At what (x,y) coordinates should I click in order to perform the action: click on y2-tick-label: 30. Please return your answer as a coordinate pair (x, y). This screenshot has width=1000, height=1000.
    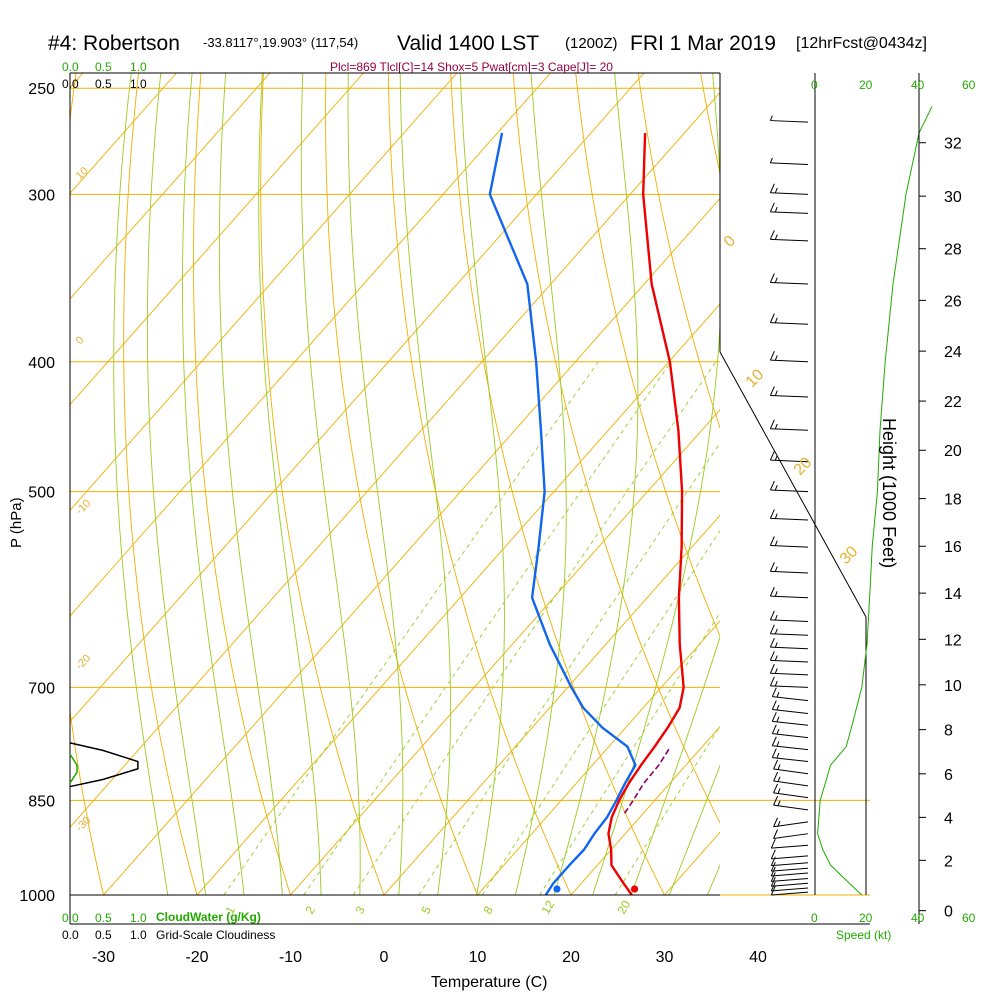
    Looking at the image, I should click on (953, 197).